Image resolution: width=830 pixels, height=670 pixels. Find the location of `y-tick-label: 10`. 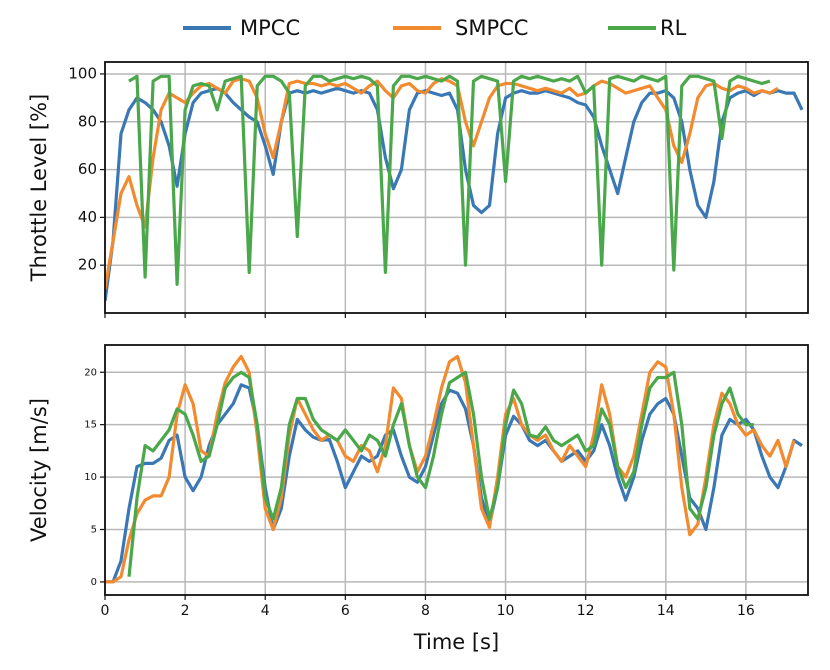

y-tick-label: 10 is located at coordinates (90, 477).